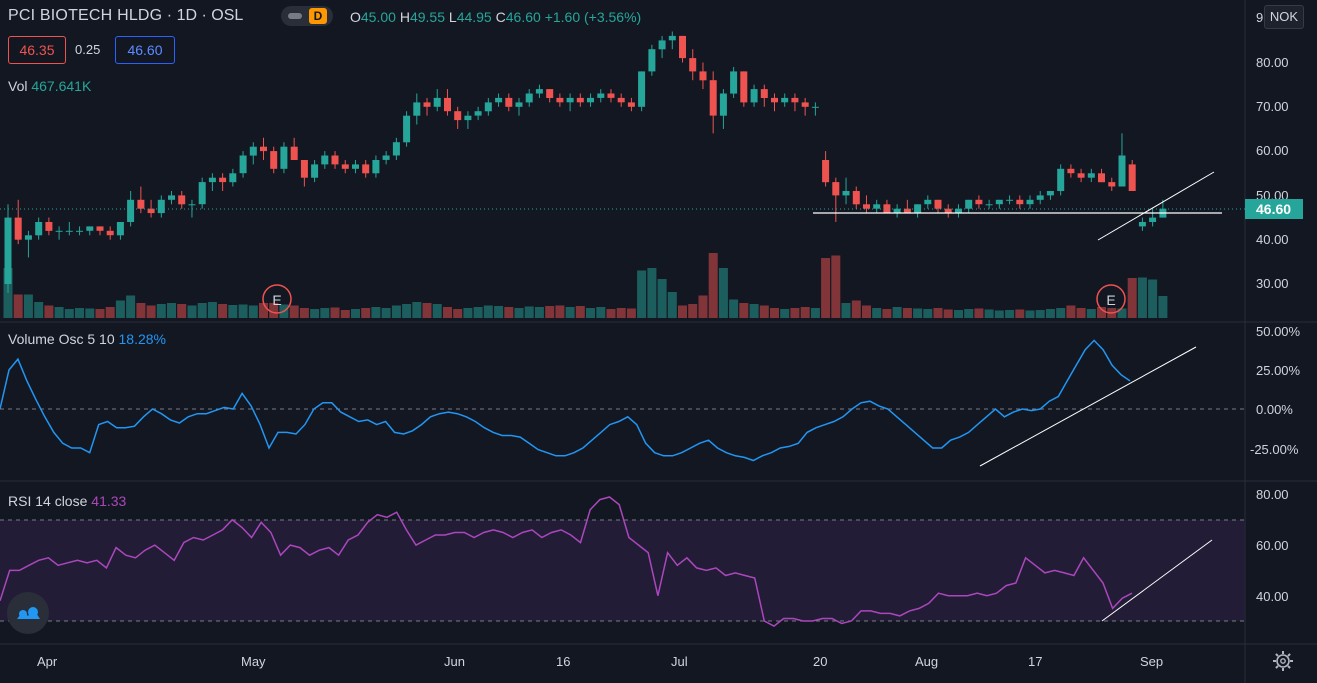  Describe the element at coordinates (295, 16) in the screenshot. I see `eye-icon` at that location.